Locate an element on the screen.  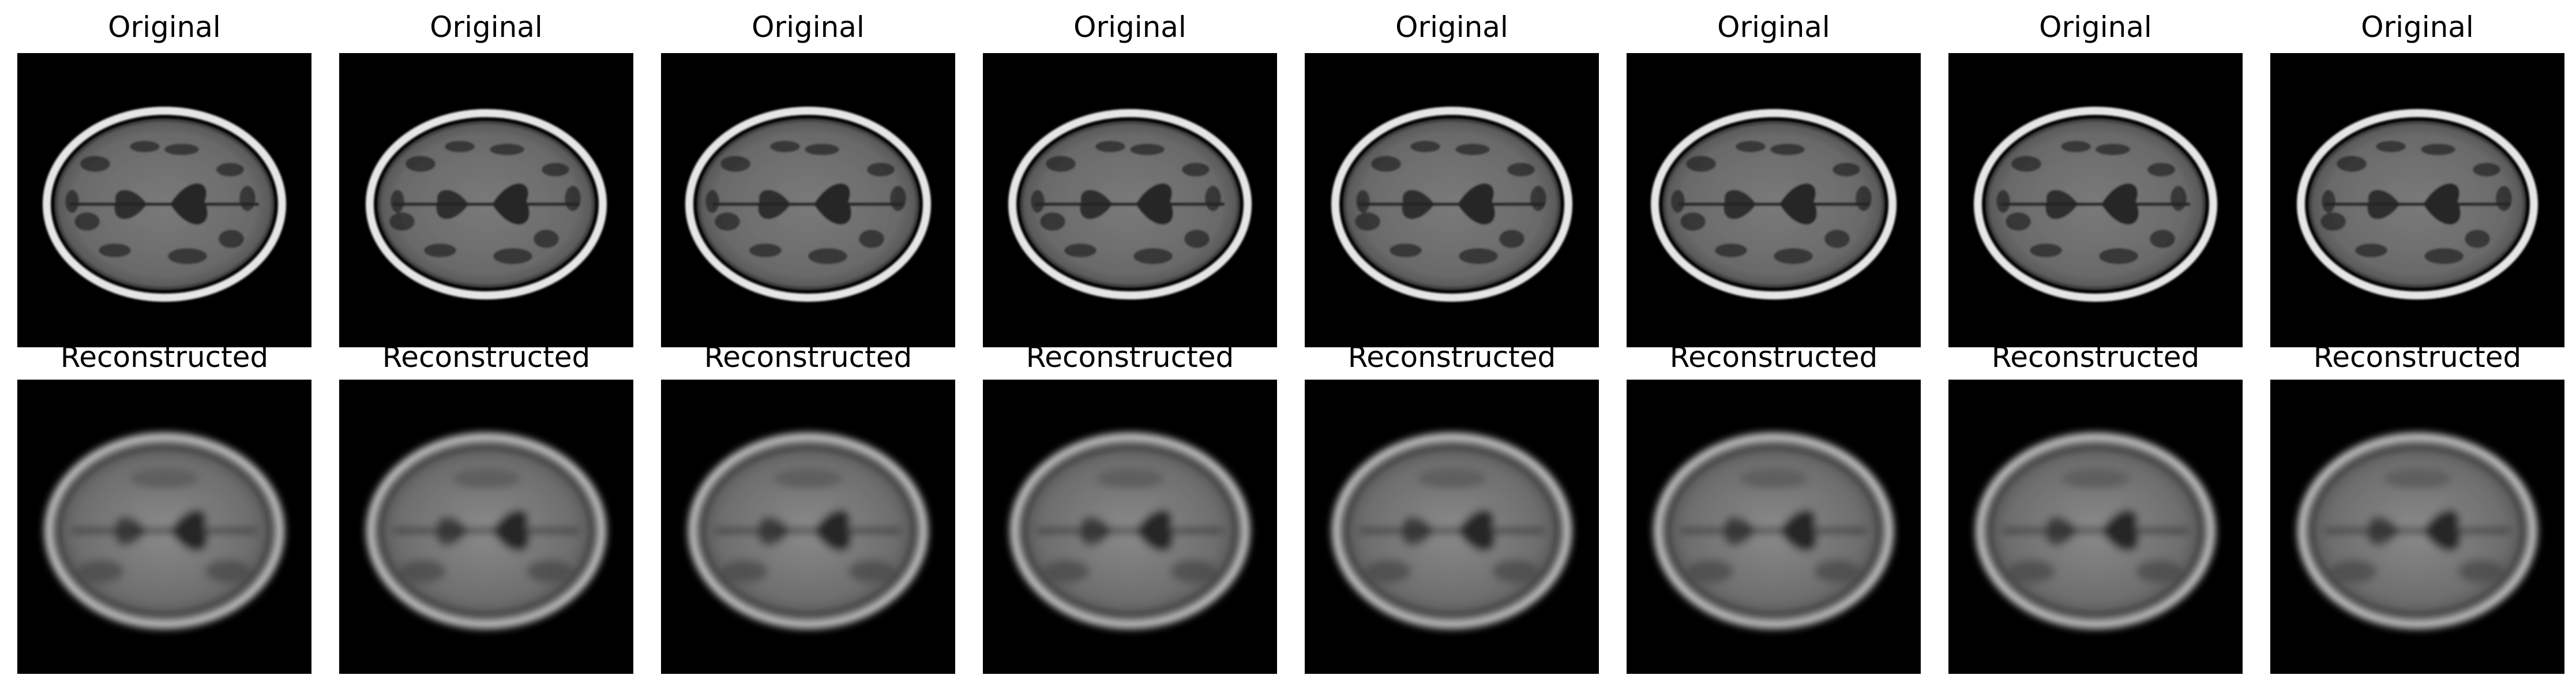
panel-title-reconstructed-3: Reconstructed is located at coordinates (808, 357).